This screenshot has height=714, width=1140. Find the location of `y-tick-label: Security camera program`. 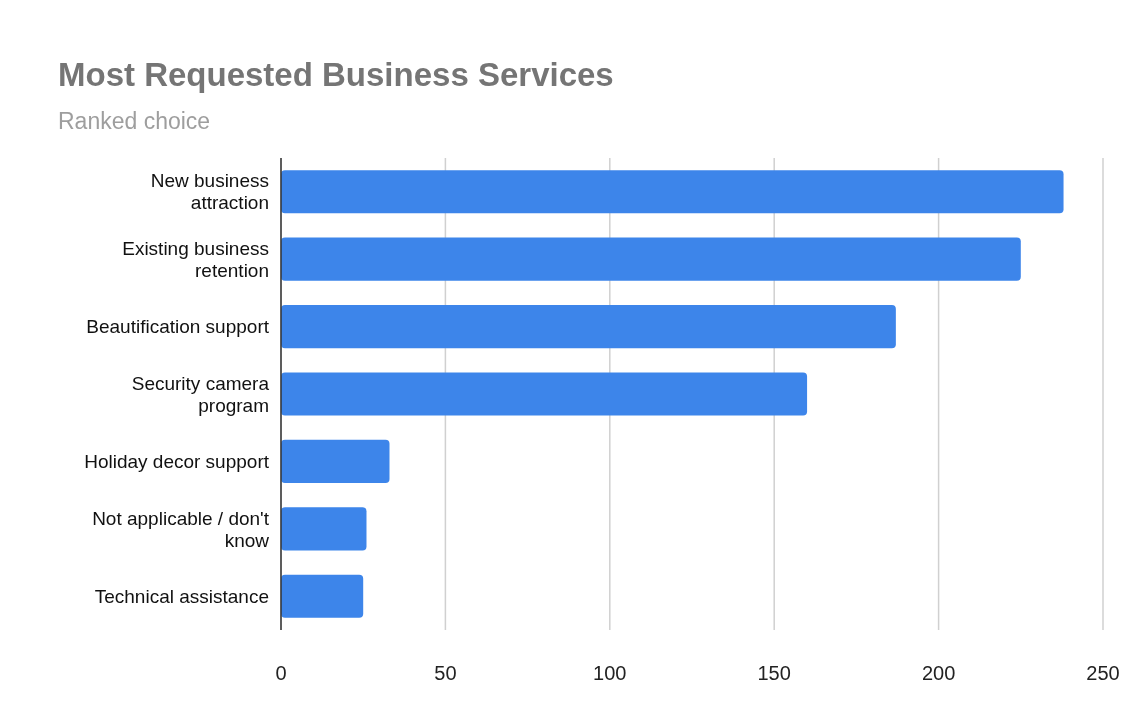

y-tick-label: Security camera program is located at coordinates (200, 394).